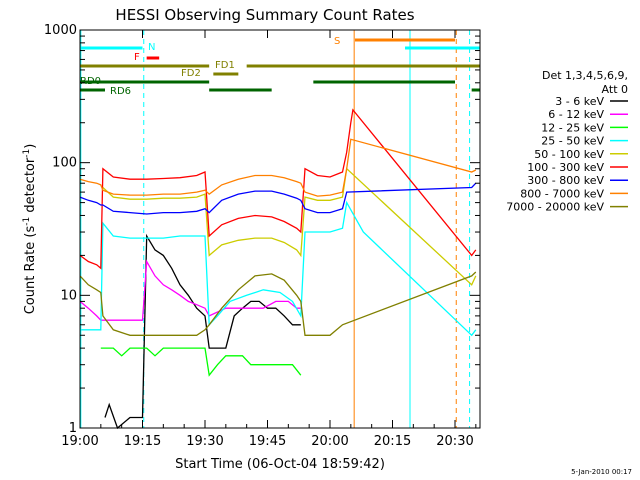  I want to click on footer-date: 5-Jan-2010 00:17, so click(601, 472).